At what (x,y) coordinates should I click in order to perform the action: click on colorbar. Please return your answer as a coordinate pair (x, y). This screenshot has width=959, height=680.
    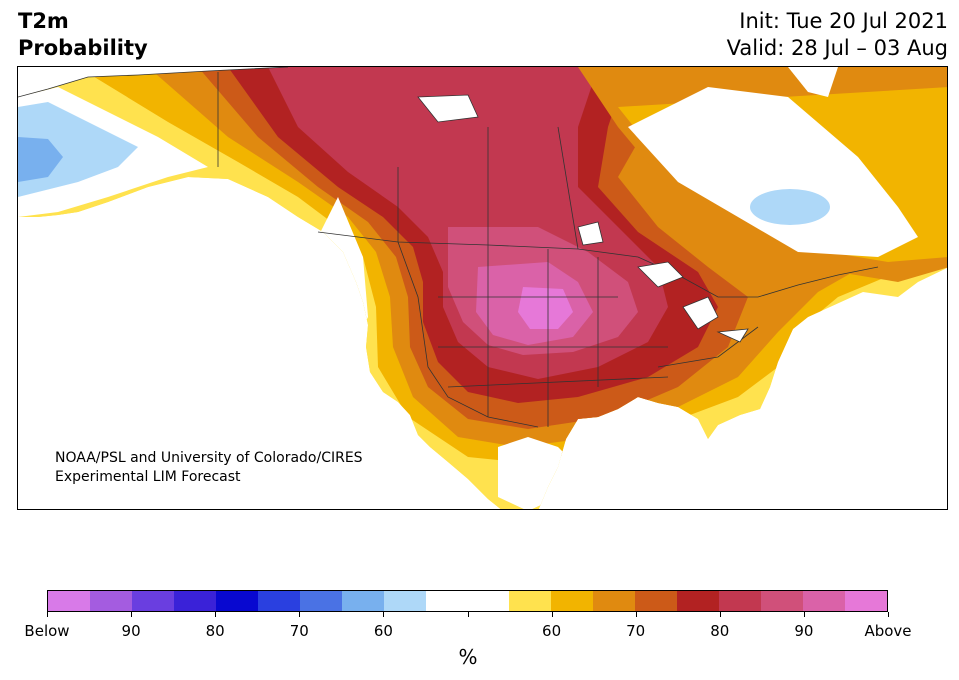
    Looking at the image, I should click on (467, 601).